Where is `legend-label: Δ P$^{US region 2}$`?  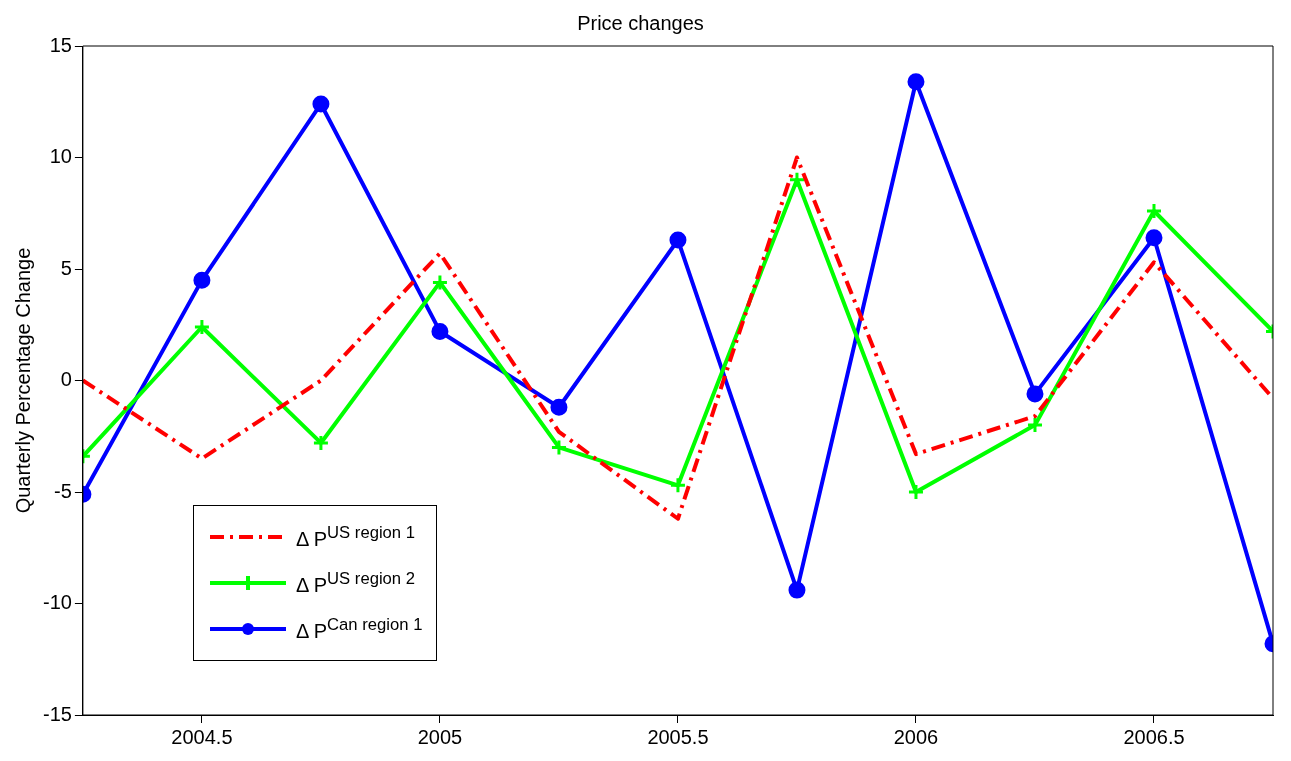
legend-label: Δ P$^{US region 2}$ is located at coordinates (355, 583).